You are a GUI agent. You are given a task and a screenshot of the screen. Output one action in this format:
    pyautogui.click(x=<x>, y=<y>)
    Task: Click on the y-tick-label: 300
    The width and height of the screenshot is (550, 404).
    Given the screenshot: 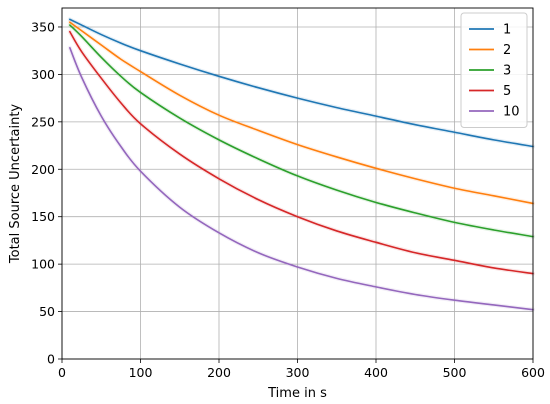 What is the action you would take?
    pyautogui.click(x=43, y=74)
    